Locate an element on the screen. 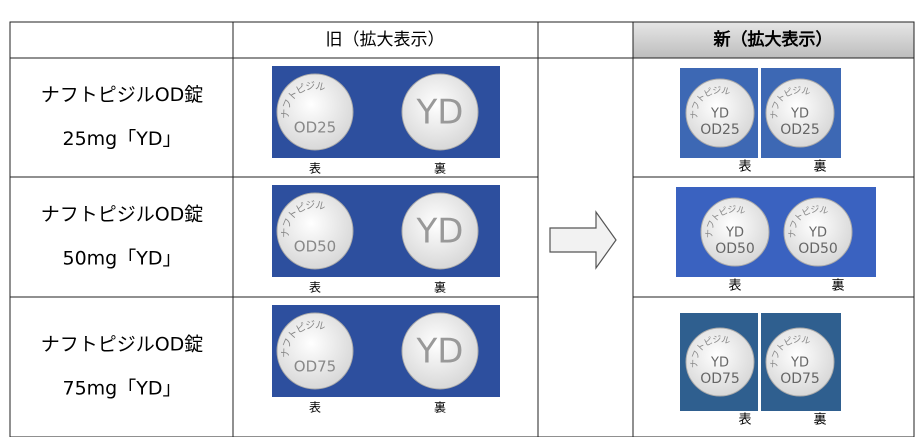 Image resolution: width=924 pixels, height=441 pixels. header-old: 旧（拡大表示） is located at coordinates (385, 40).